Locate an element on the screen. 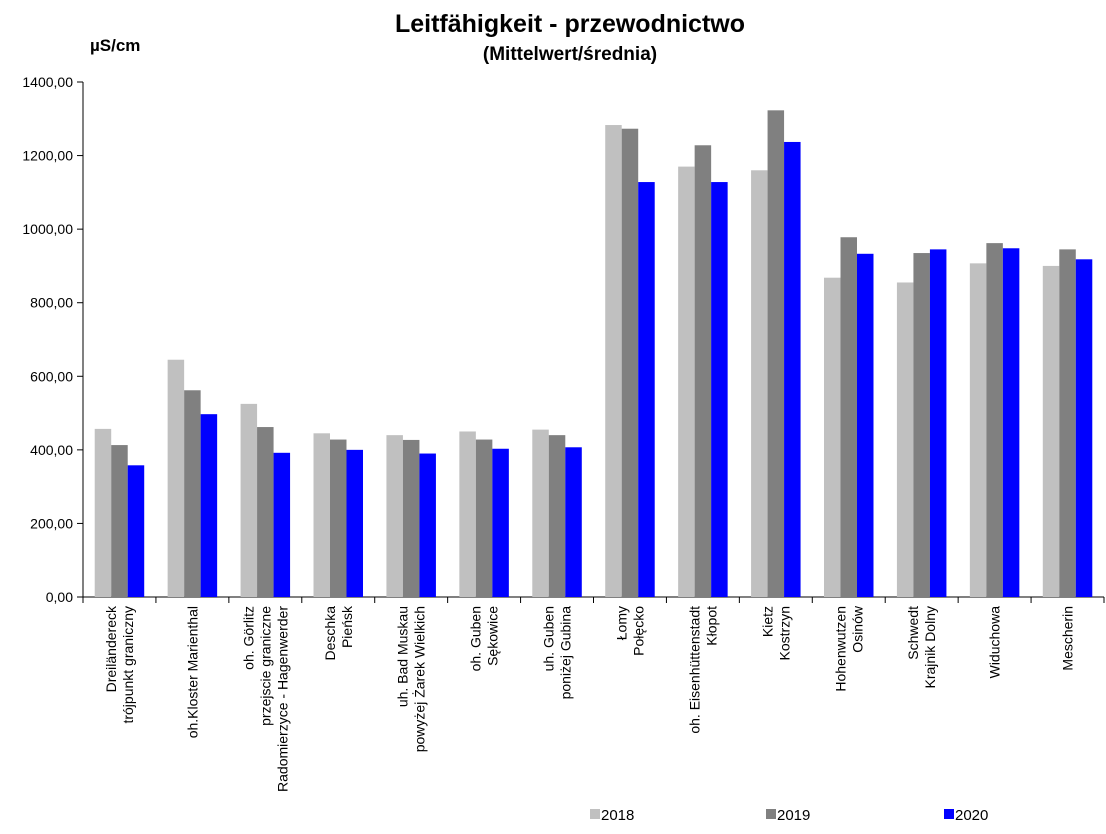  legend-label-2018: 2018 is located at coordinates (617, 815).